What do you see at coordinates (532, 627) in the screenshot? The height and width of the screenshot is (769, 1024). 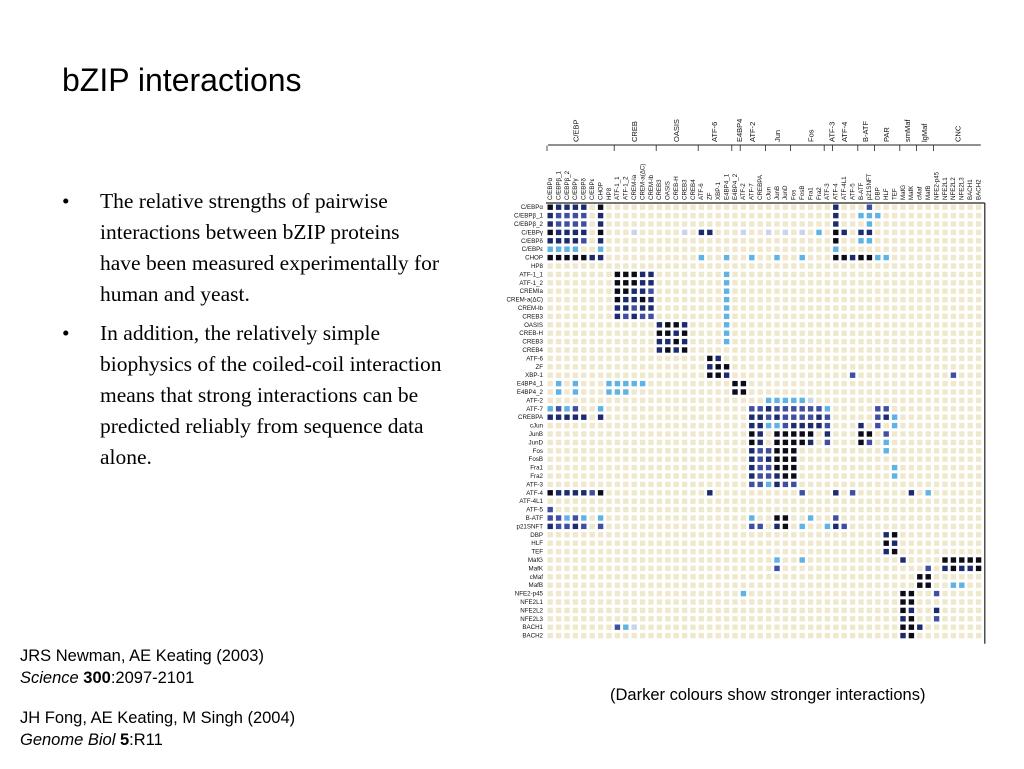 I see `row-label: BACH1` at bounding box center [532, 627].